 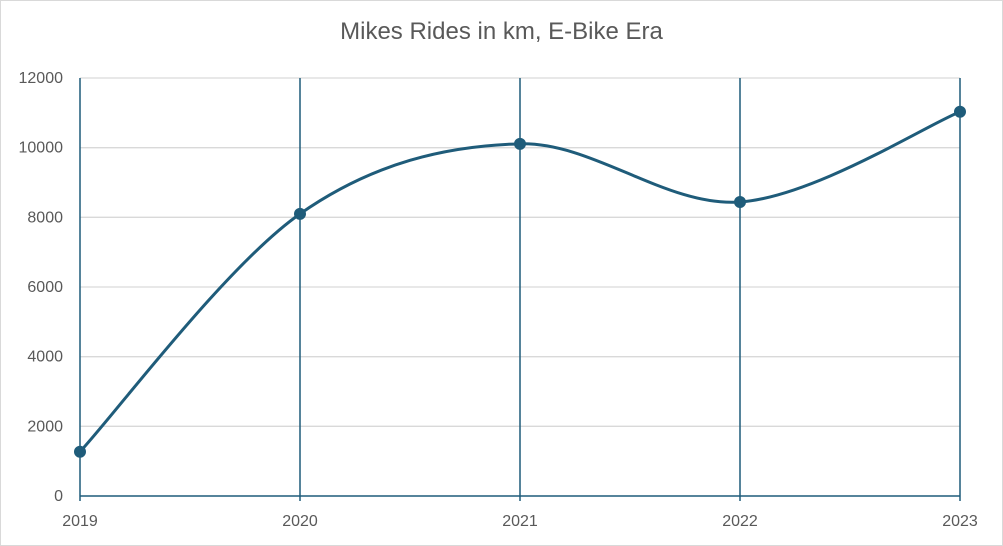 I want to click on data-point-2022, so click(x=740, y=202).